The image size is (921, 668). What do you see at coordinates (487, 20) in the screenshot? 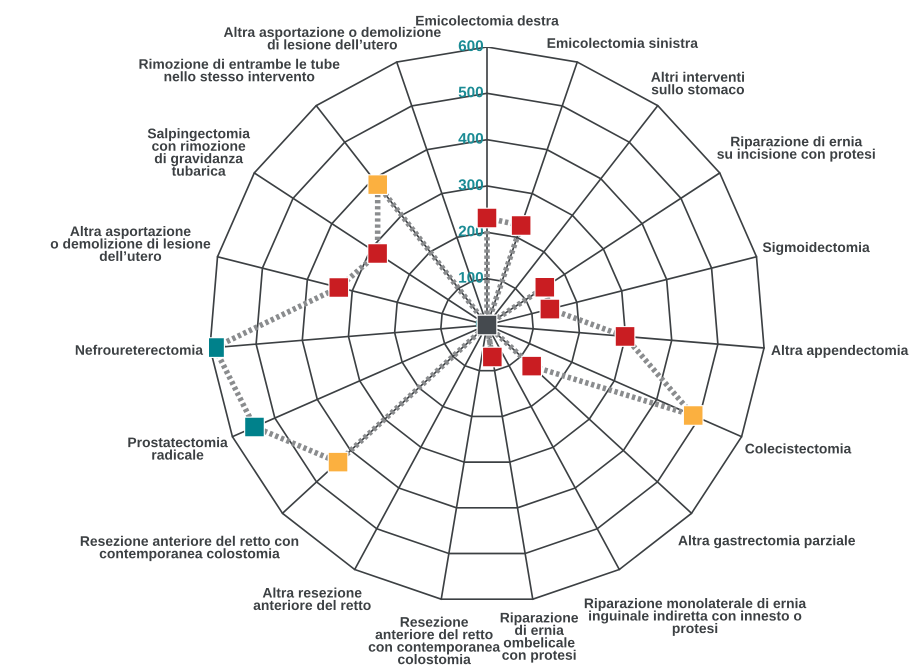
I see `spoke-label: Emicolectomia destra` at bounding box center [487, 20].